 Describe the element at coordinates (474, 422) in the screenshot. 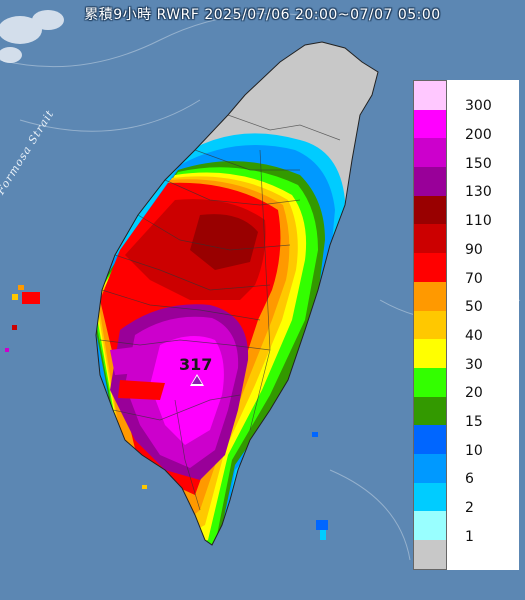

I see `legend-tick-label: 15` at that location.